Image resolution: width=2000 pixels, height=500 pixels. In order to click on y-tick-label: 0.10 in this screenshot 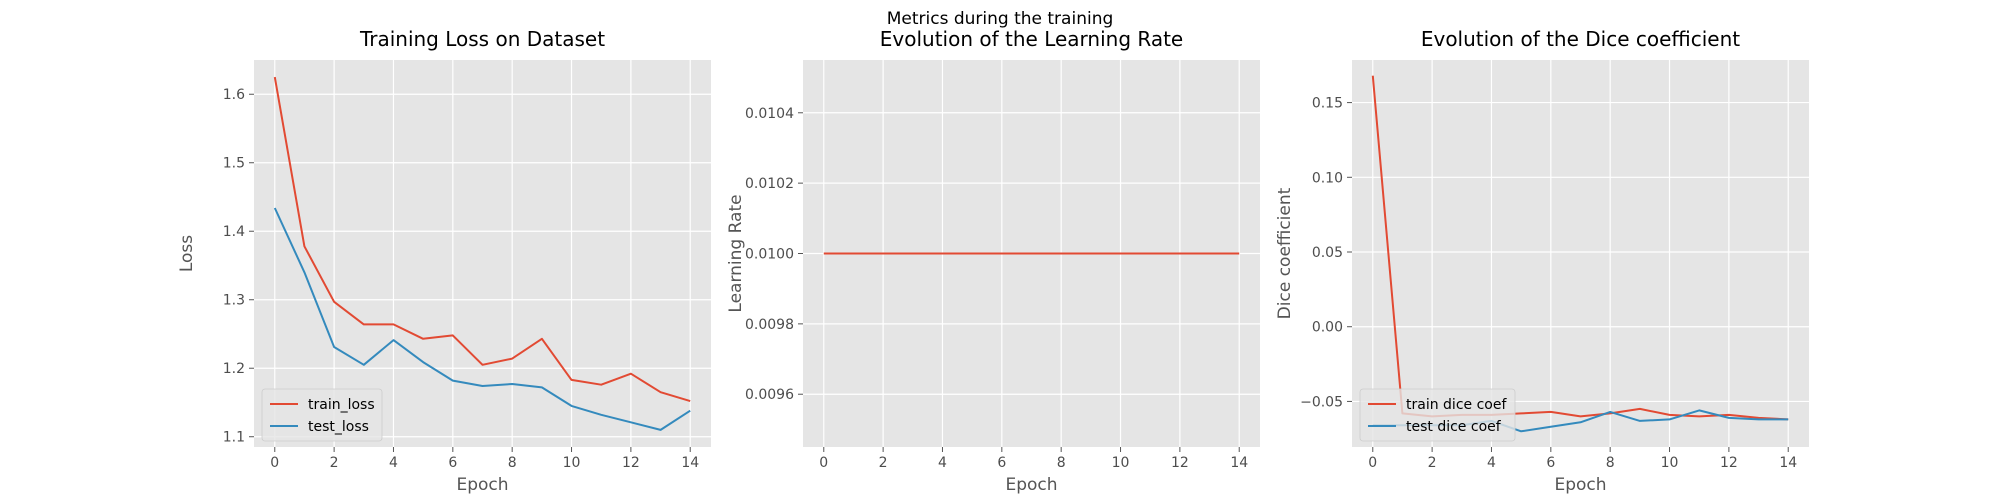, I will do `click(1327, 178)`.